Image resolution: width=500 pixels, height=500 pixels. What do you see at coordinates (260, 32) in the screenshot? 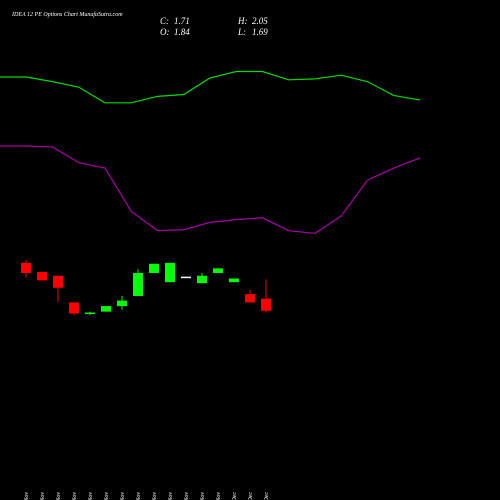
I see `ohlc-value: 1.69` at bounding box center [260, 32].